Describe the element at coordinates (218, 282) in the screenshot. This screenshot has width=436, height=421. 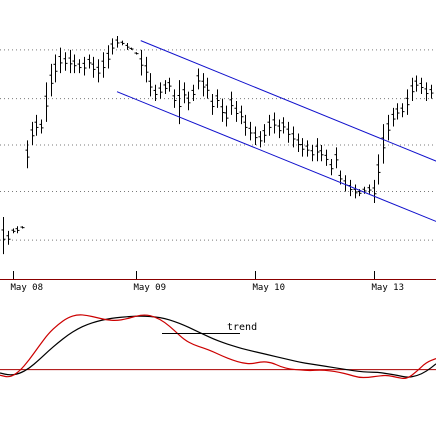
I see `x-axis: May 08 May 09 May 10 May 13` at that location.